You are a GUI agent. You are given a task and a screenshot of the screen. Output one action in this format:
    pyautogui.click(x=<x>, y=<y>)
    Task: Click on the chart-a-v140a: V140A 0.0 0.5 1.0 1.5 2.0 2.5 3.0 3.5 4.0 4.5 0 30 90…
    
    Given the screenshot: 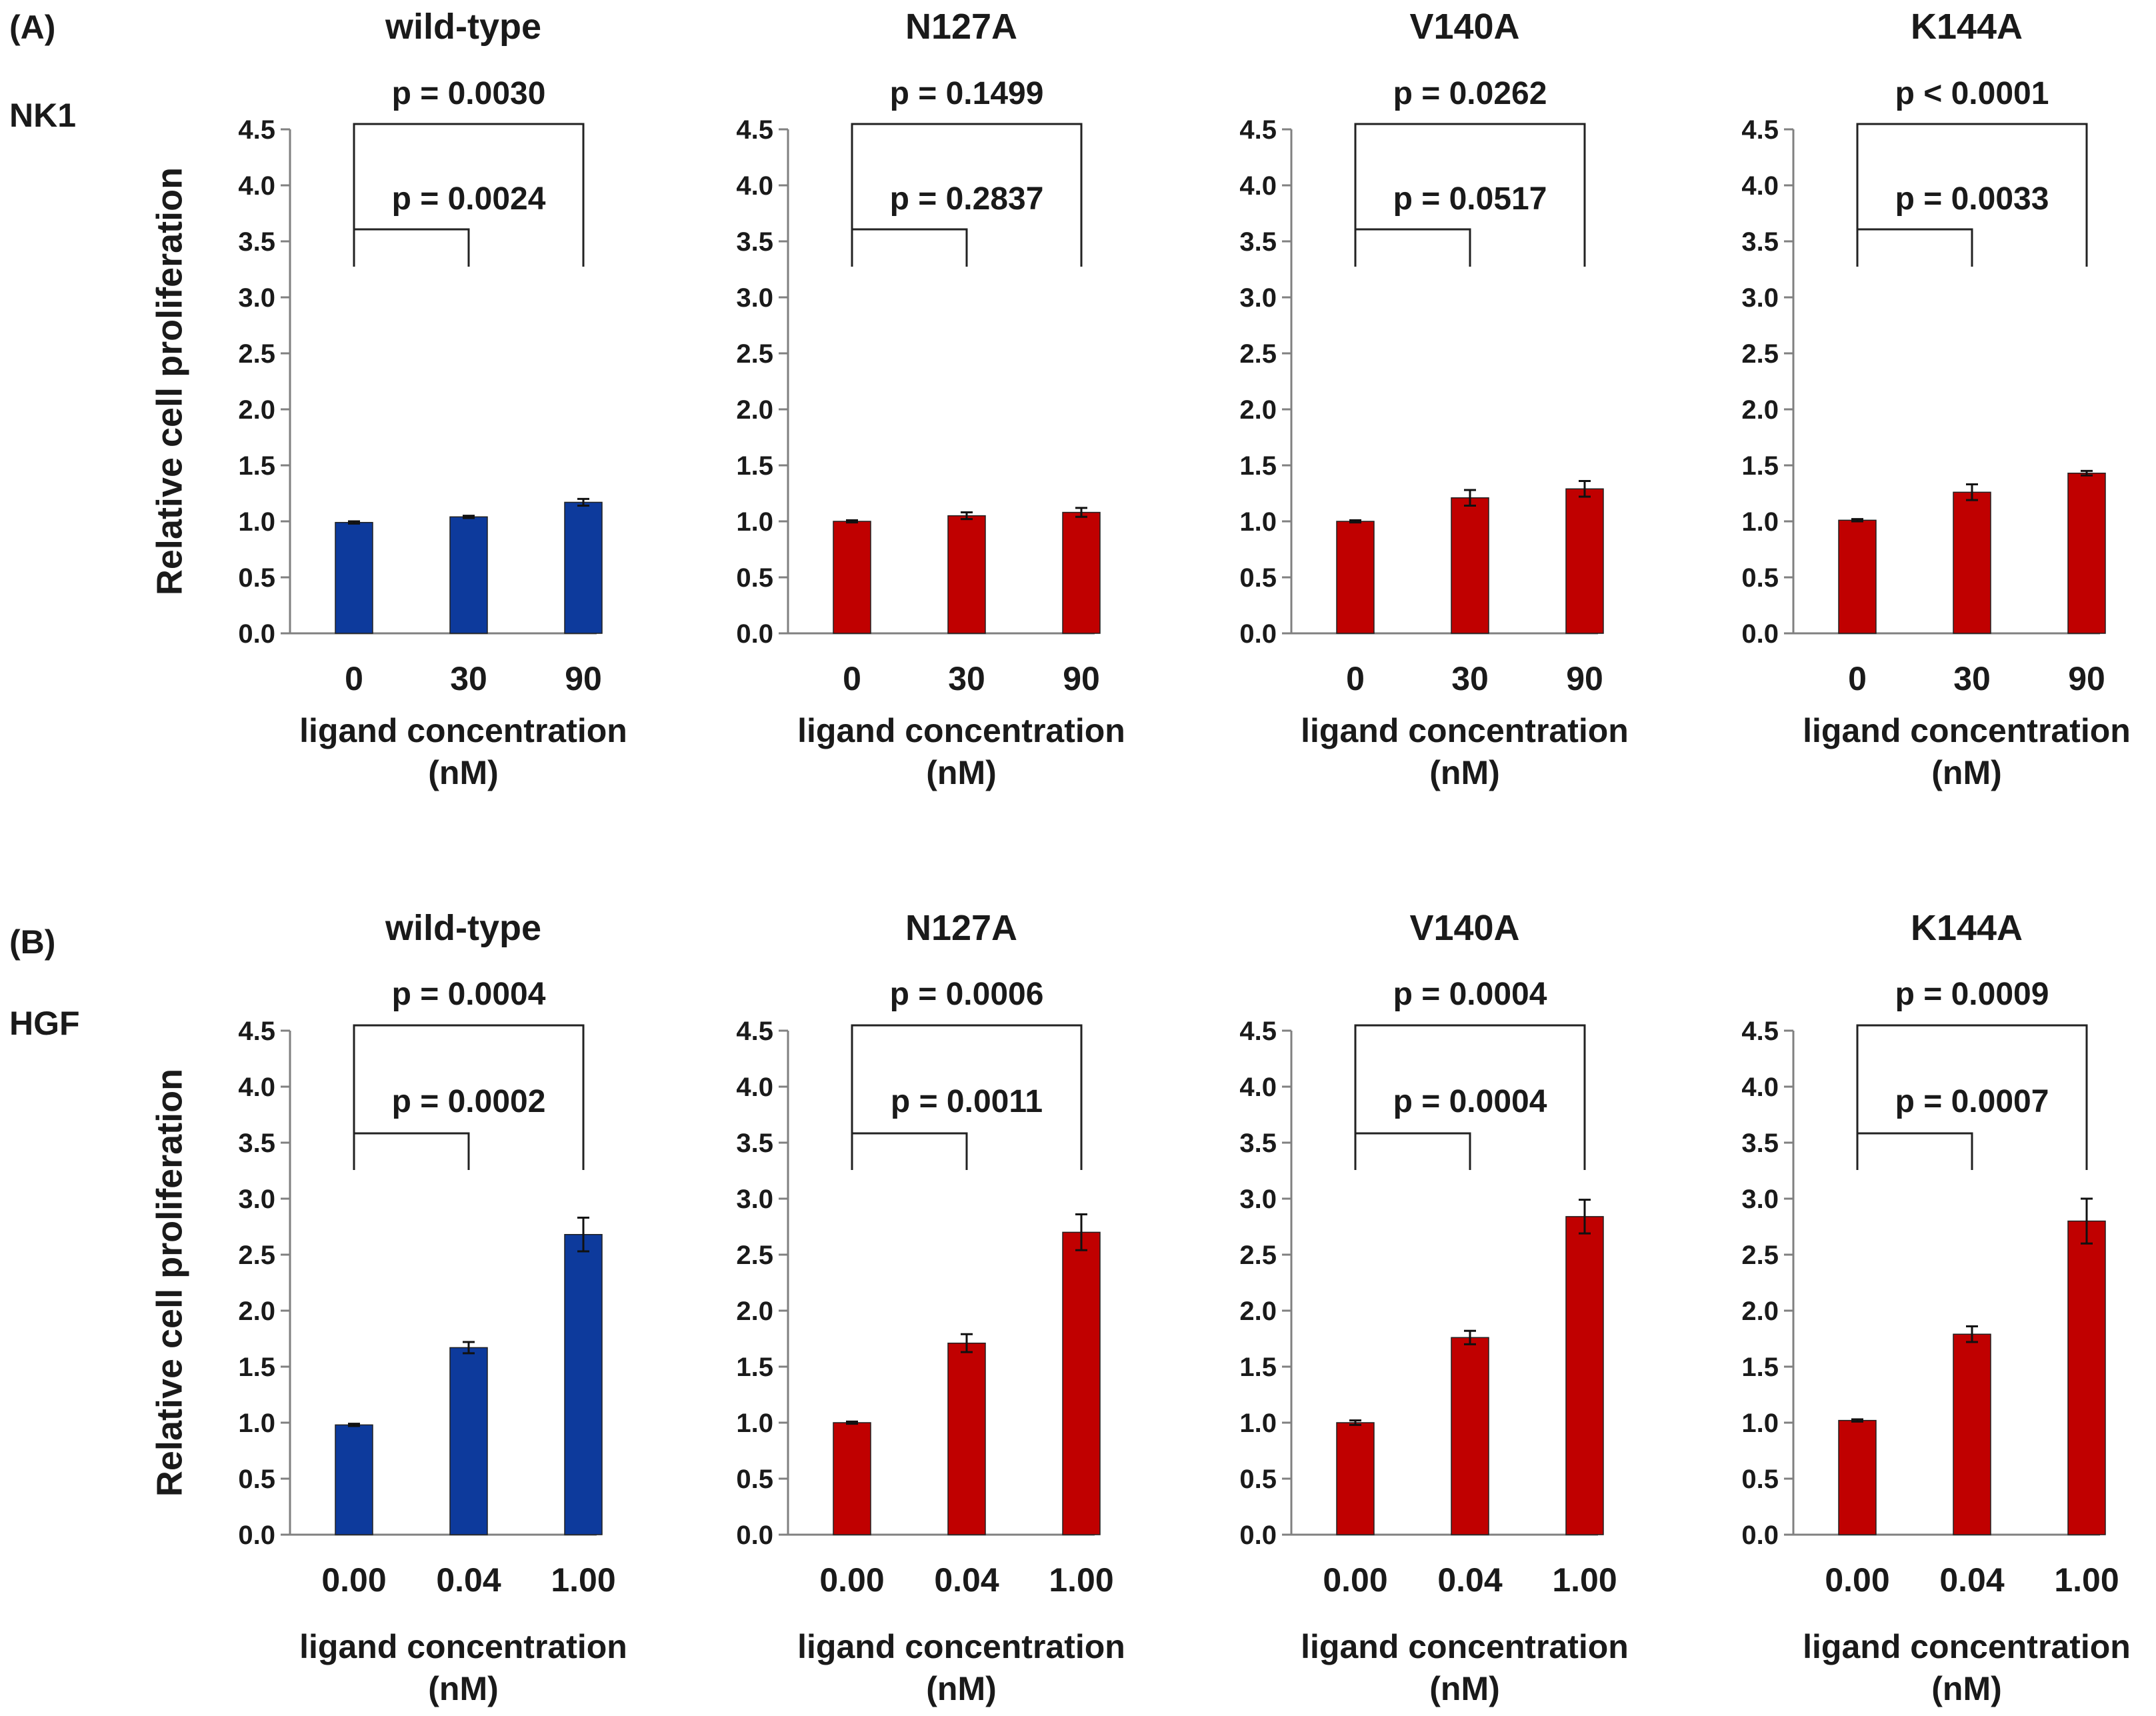 What is the action you would take?
    pyautogui.click(x=1433, y=399)
    